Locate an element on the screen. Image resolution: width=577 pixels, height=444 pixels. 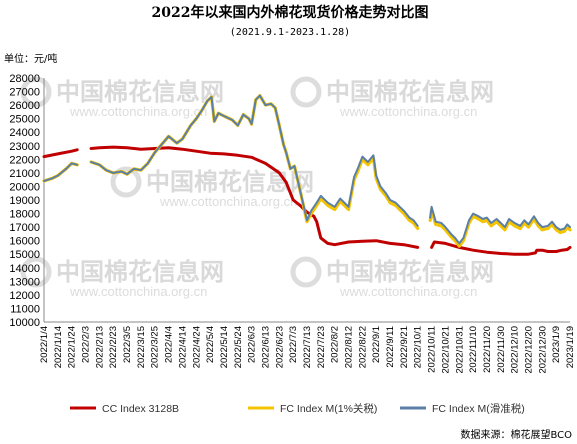
x-tick-label: 2022/11/20 is located at coordinates (487, 349).